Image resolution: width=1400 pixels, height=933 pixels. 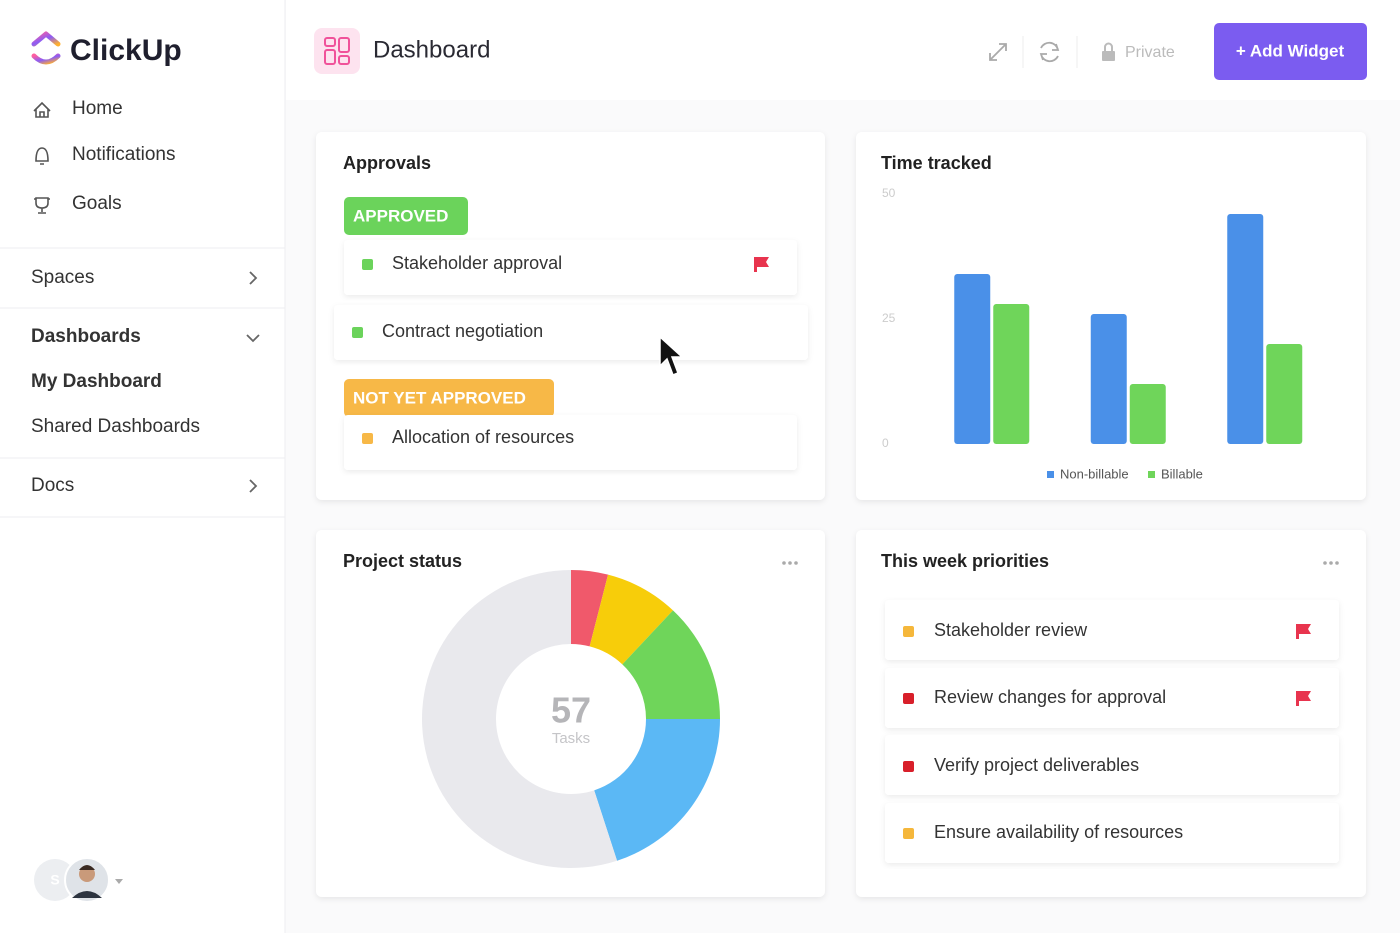 What do you see at coordinates (571, 710) in the screenshot?
I see `donut-center-value: 57` at bounding box center [571, 710].